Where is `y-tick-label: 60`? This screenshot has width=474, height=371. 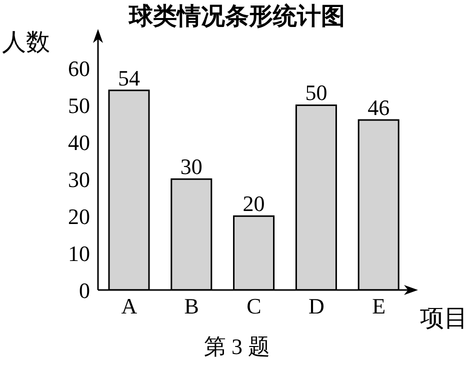
y-tick-label: 60 is located at coordinates (79, 69).